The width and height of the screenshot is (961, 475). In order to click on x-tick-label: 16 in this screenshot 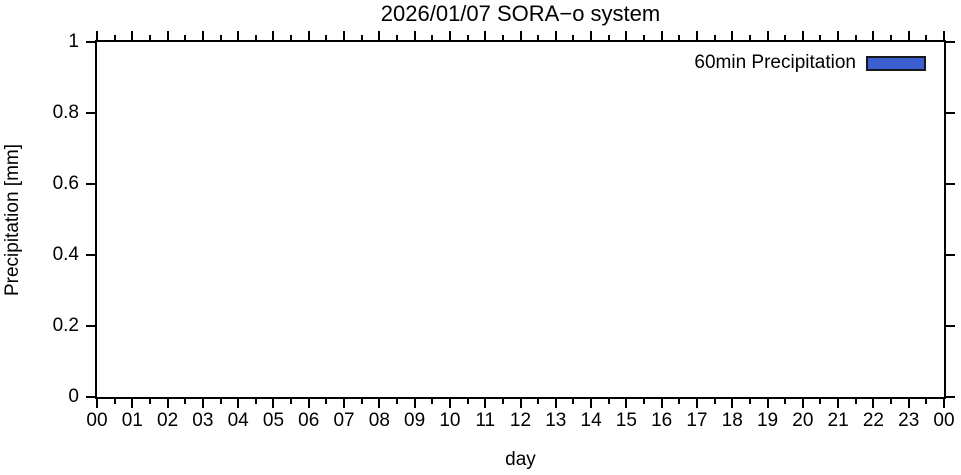, I will do `click(662, 420)`.